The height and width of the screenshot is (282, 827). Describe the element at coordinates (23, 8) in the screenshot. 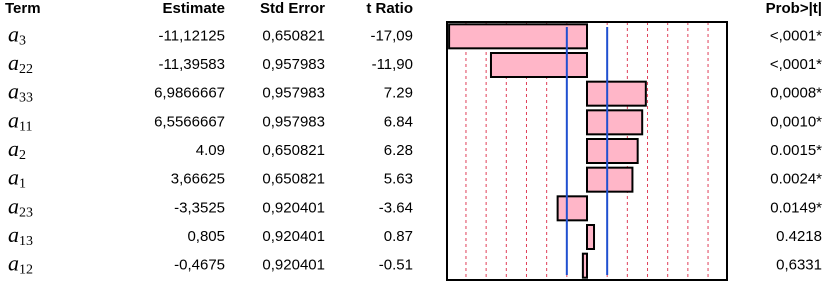

I see `column-header: Term` at that location.